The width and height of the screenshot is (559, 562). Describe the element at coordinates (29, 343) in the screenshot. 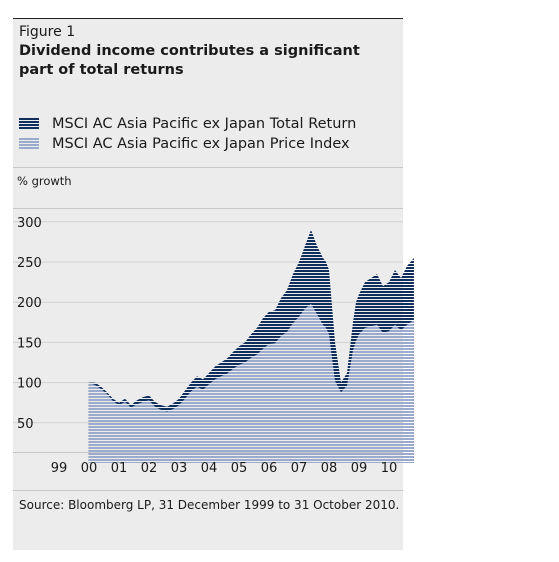

I see `y-tick-label-150: 150` at that location.